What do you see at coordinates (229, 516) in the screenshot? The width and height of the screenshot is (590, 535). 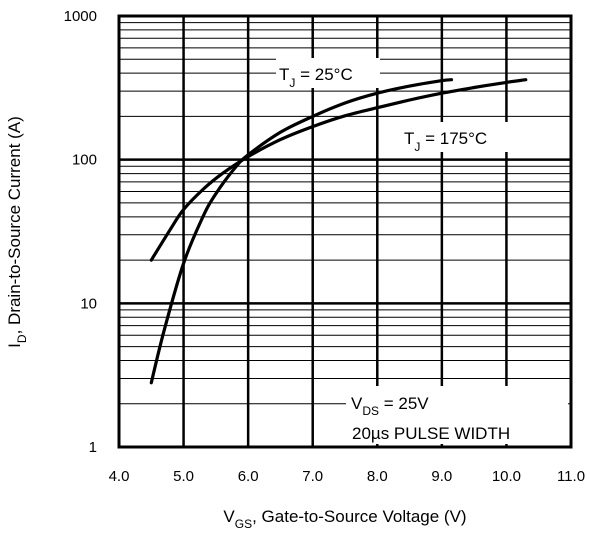 I see `x-axis-label-prefix: V` at bounding box center [229, 516].